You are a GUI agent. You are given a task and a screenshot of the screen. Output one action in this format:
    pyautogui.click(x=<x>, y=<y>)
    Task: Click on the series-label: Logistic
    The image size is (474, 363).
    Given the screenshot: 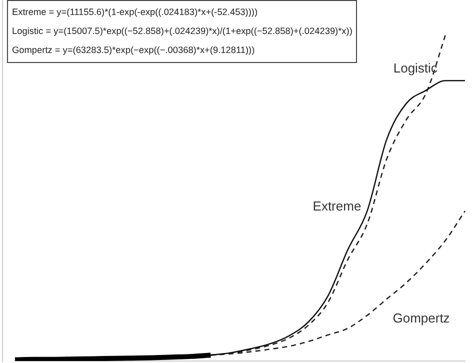 What is the action you would take?
    pyautogui.click(x=415, y=68)
    